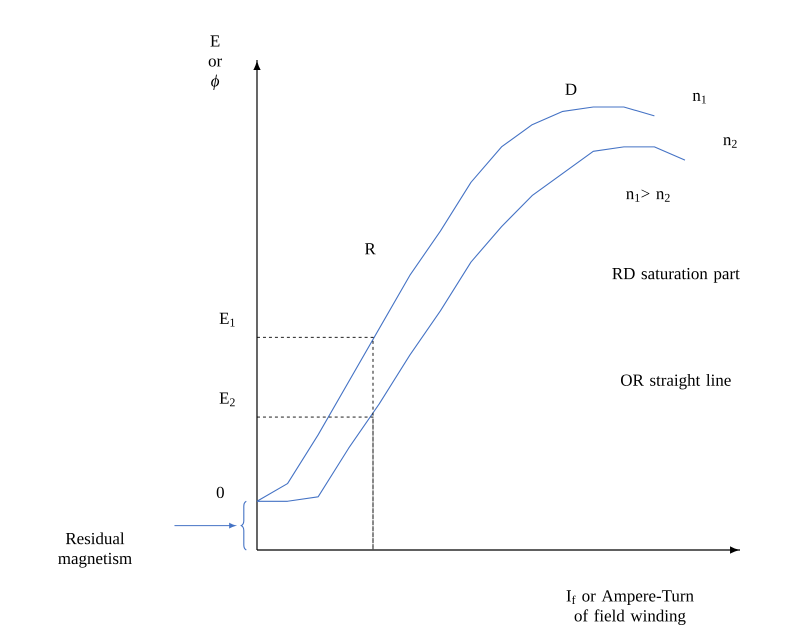 This screenshot has height=636, width=806. What do you see at coordinates (215, 62) in the screenshot?
I see `y-axis-title: E or ϕ` at bounding box center [215, 62].